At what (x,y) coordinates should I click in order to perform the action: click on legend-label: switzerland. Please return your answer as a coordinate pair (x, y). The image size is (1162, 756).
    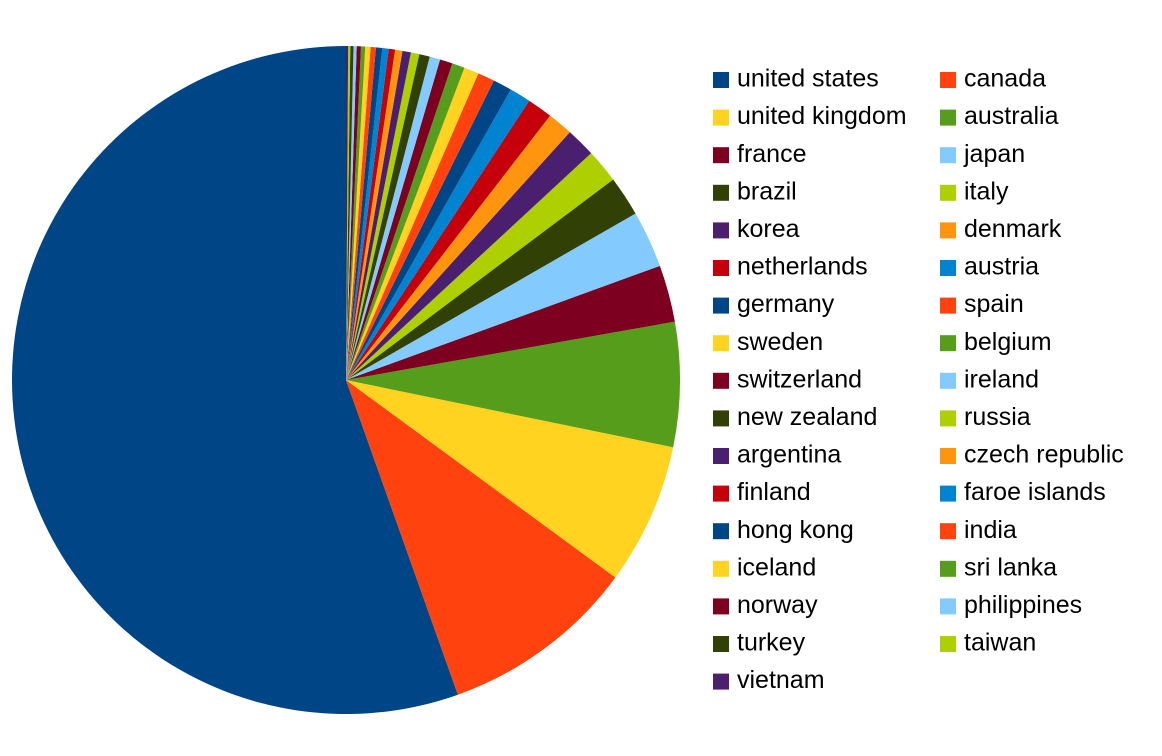
    Looking at the image, I should click on (799, 379).